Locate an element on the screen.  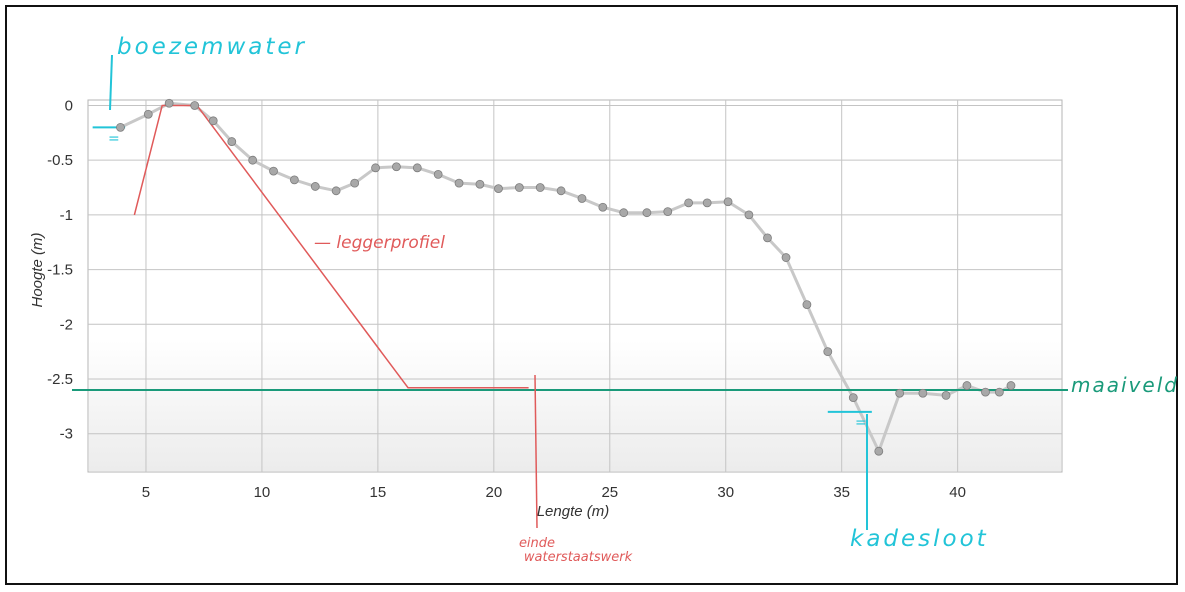
y-tick-labels: 0 -0.5 -1 -1.5 -2 -2.5 -3 is located at coordinates (60, 269).